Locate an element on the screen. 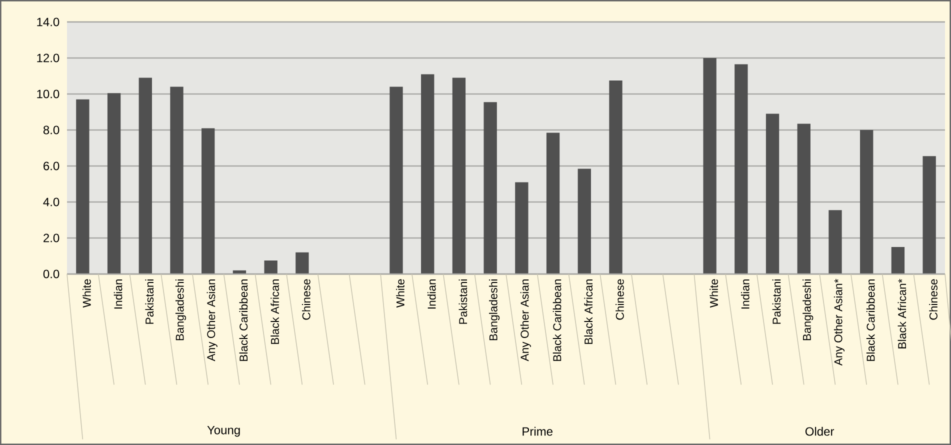 The width and height of the screenshot is (951, 445). y-tick-label: 6.0 is located at coordinates (52, 166).